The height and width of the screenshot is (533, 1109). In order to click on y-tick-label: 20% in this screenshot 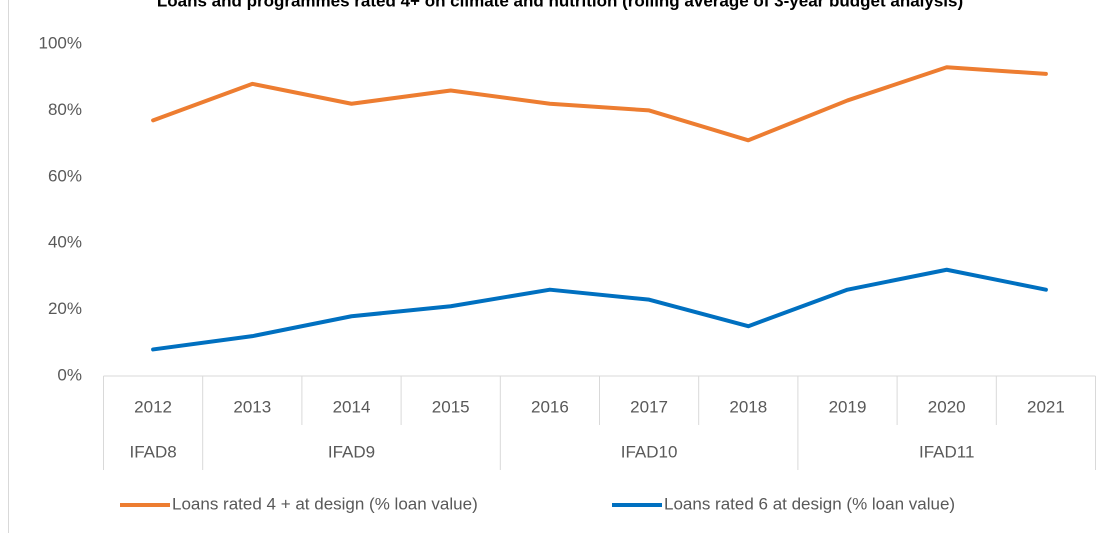, I will do `click(65, 308)`.